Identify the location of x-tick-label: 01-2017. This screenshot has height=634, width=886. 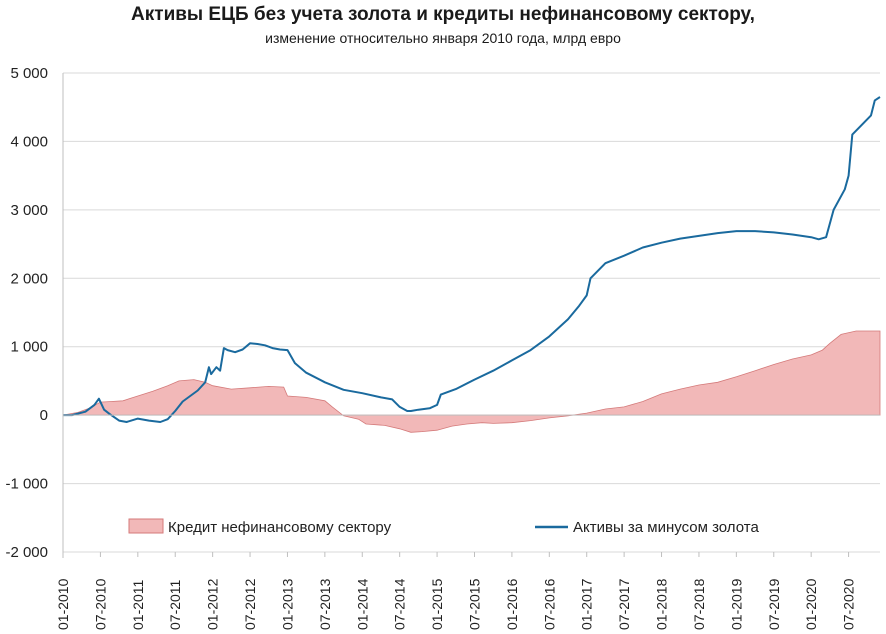
(587, 604).